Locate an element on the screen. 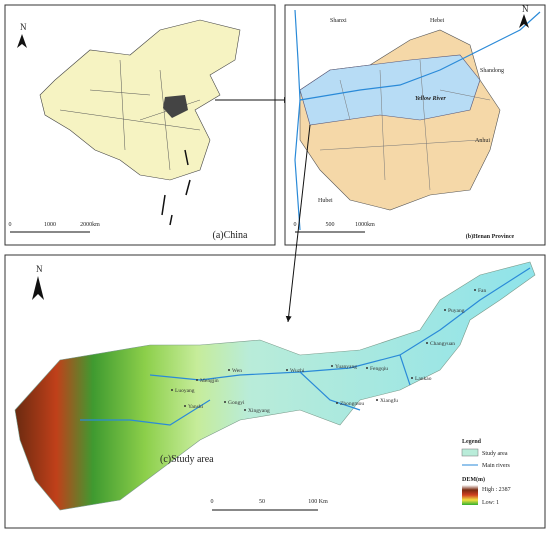 This screenshot has width=550, height=533. place-label: Mengjin is located at coordinates (209, 381).